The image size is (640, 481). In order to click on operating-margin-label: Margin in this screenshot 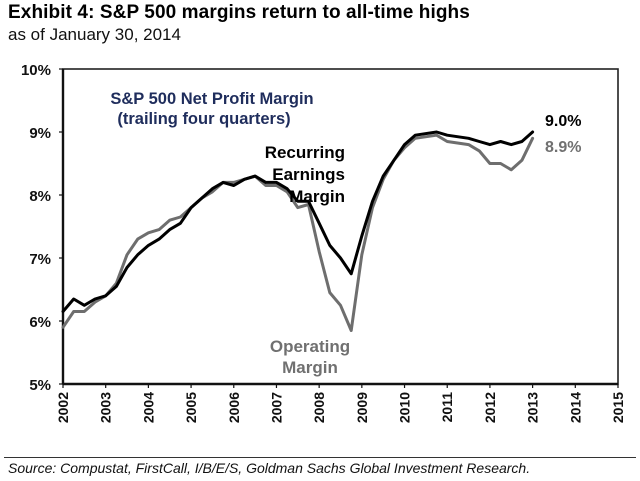, I will do `click(310, 367)`.